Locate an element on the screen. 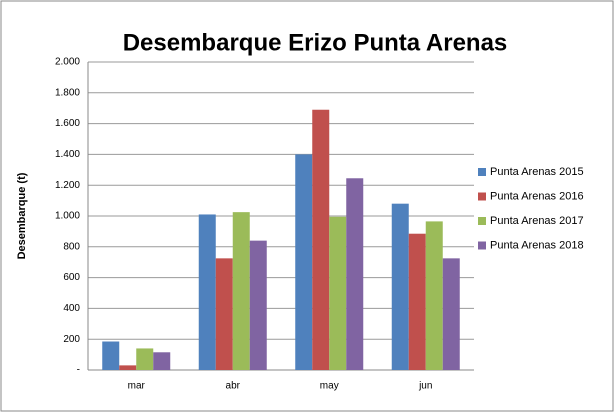 Image resolution: width=616 pixels, height=414 pixels. legend-label: Punta Arenas 2018 is located at coordinates (537, 245).